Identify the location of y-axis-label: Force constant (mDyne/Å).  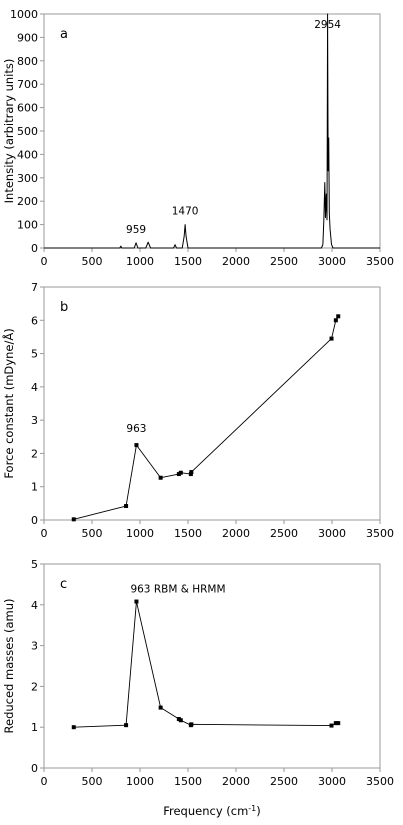
(8, 403).